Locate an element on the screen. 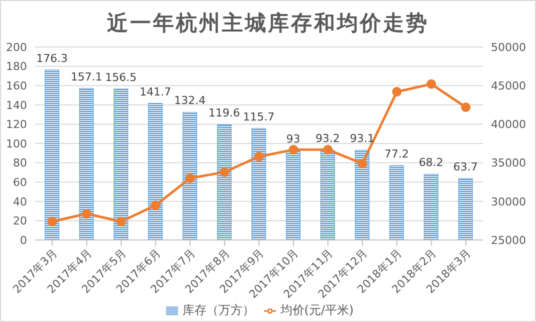 Image resolution: width=536 pixels, height=322 pixels. data-label: 68.2 is located at coordinates (431, 163).